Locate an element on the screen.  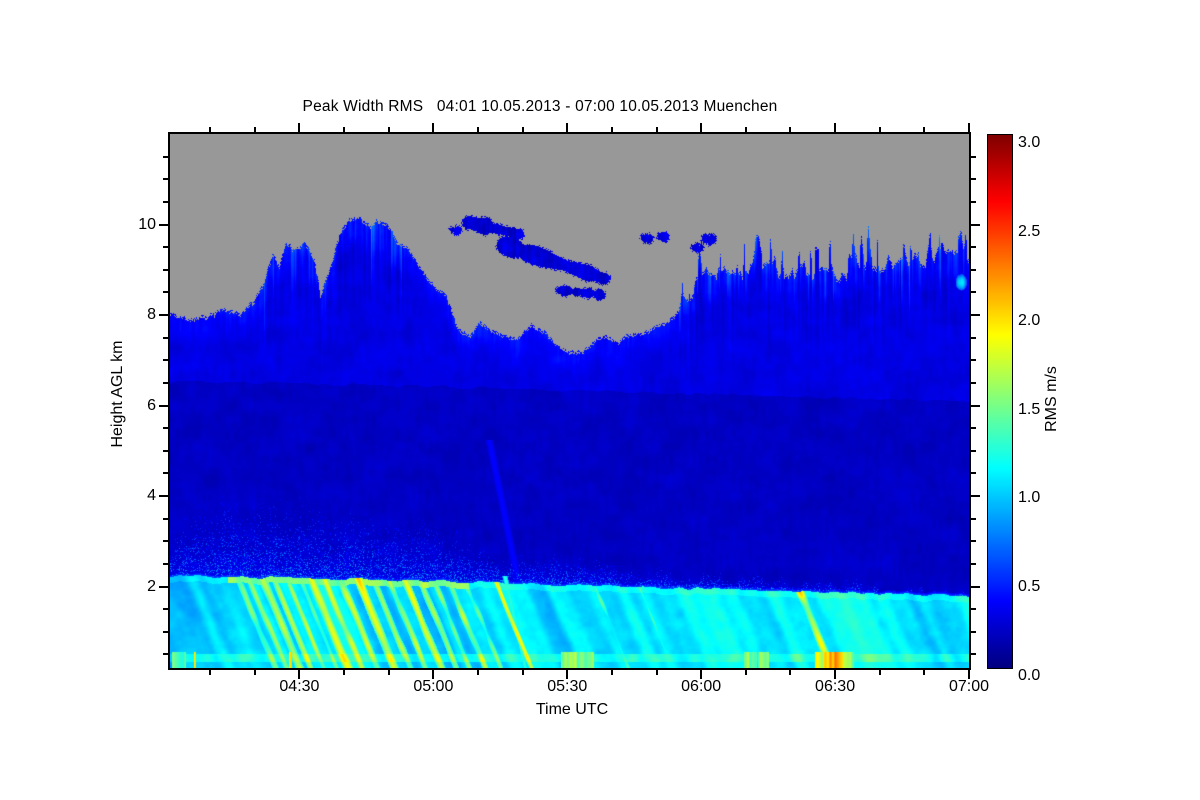
colorbar-tick-label: 0.5 is located at coordinates (1029, 587).